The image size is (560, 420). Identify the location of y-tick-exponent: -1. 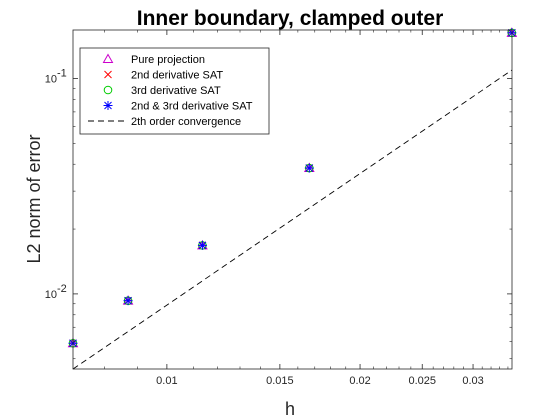
(62, 74).